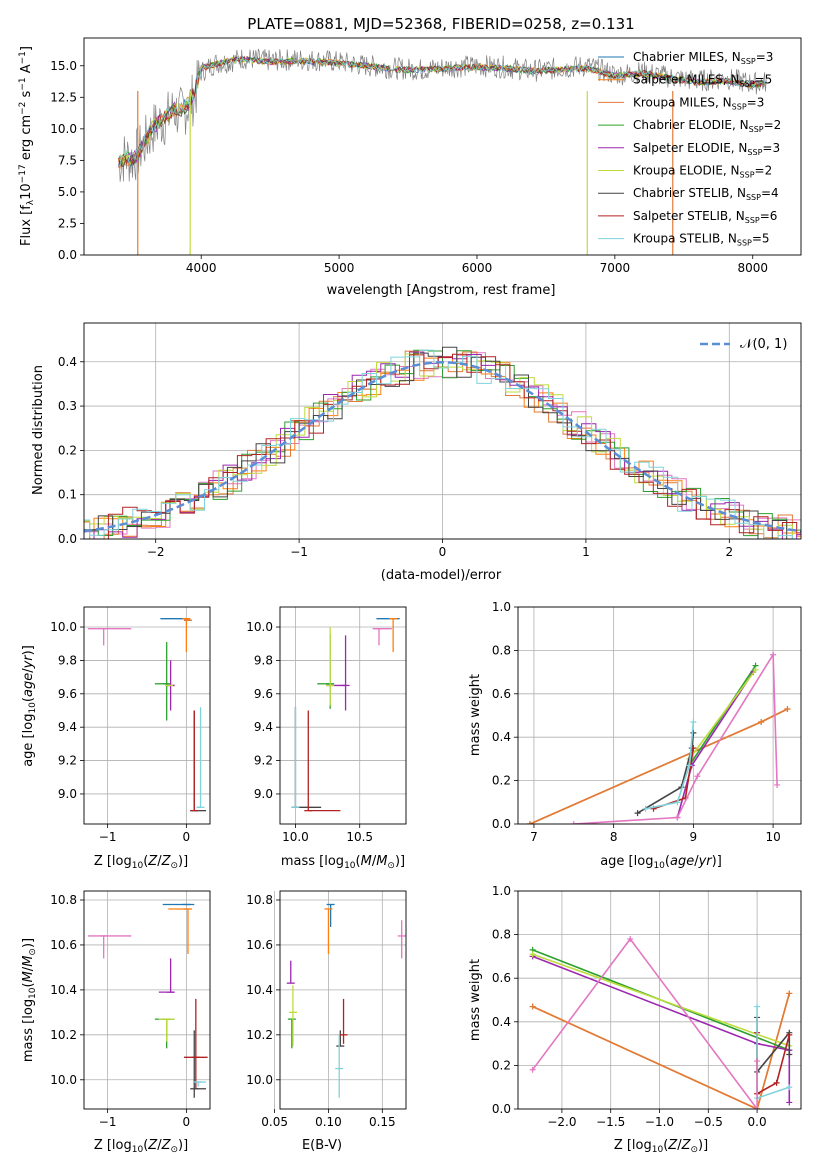 The image size is (819, 1170). I want to click on x-tick-label: −1.0, so click(659, 1122).